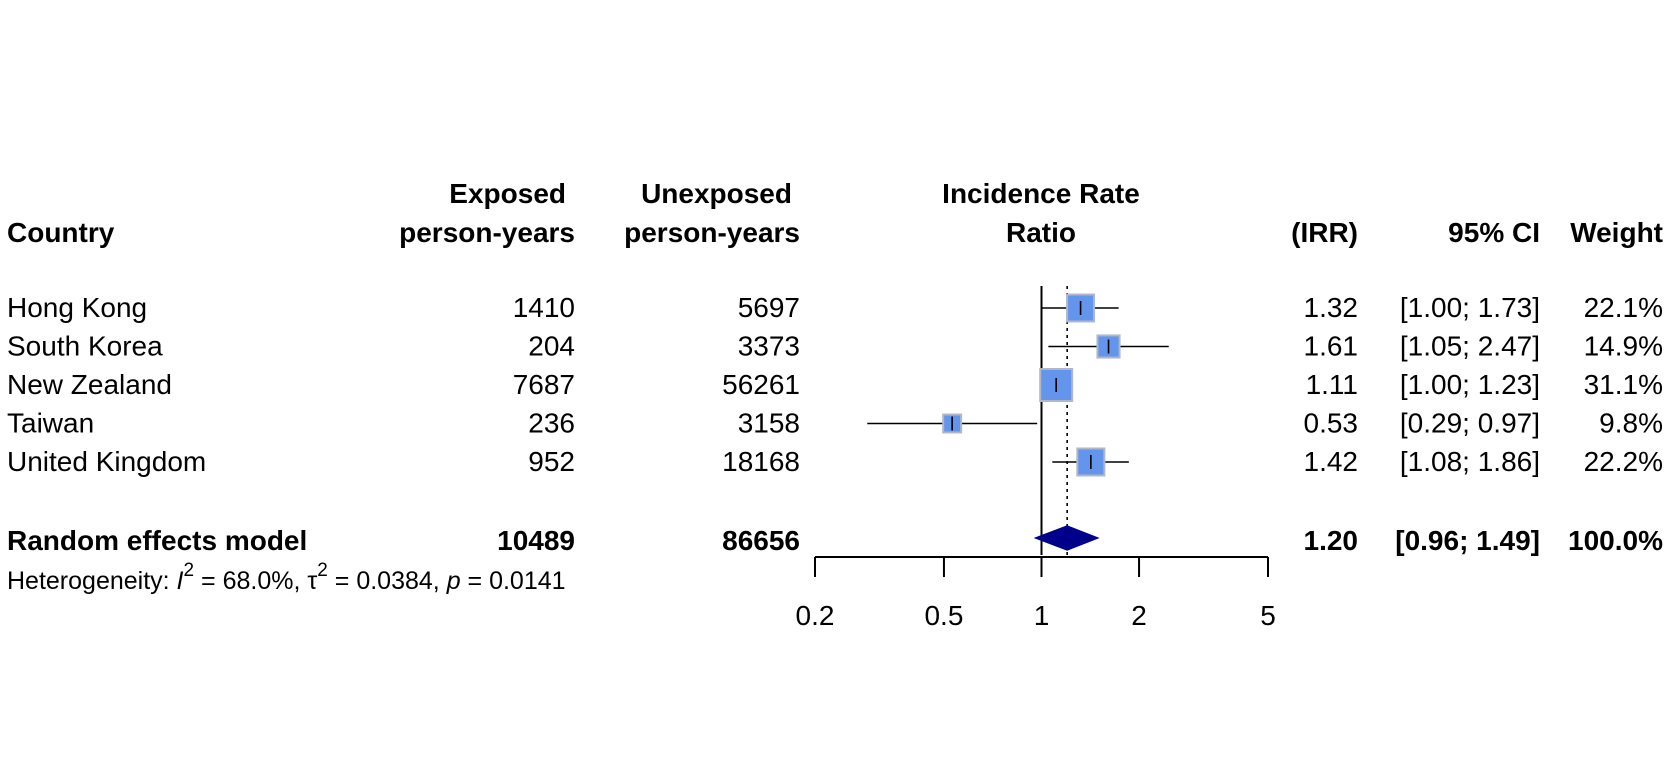 This screenshot has height=768, width=1670. Describe the element at coordinates (1332, 384) in the screenshot. I see `study-irr: 1.11` at that location.